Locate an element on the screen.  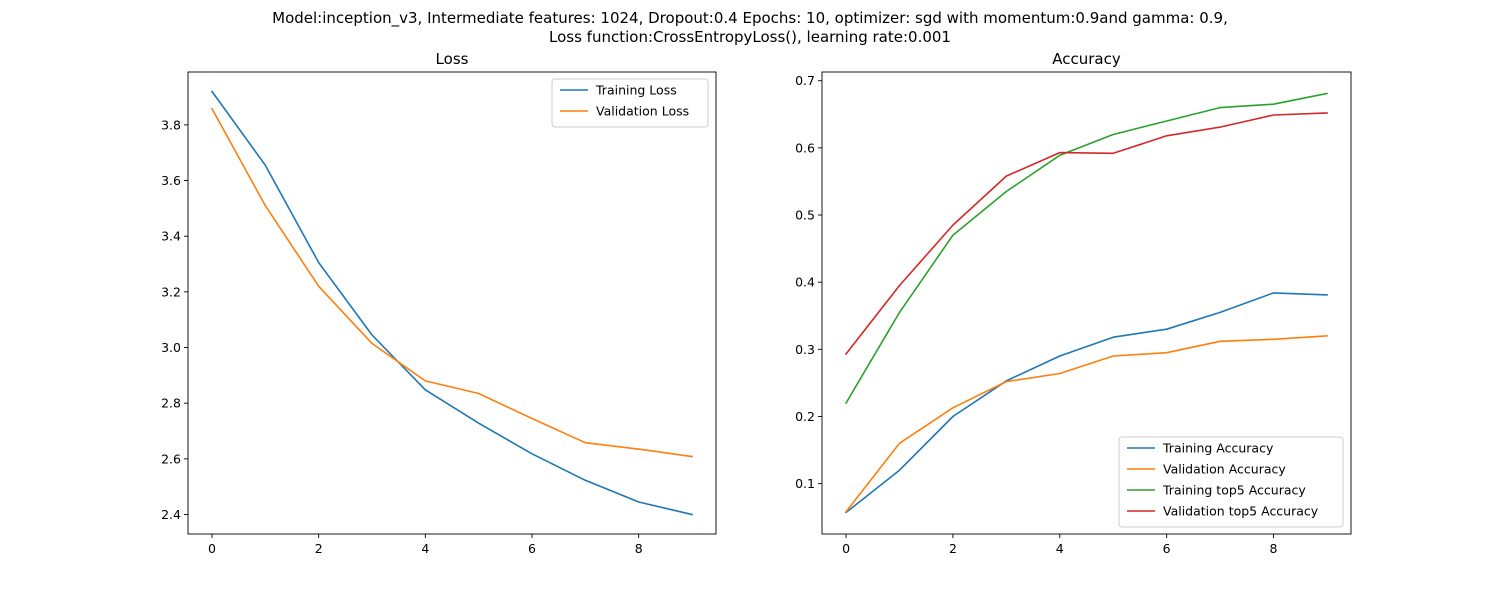
y-tick-label: 0.4 is located at coordinates (805, 282).